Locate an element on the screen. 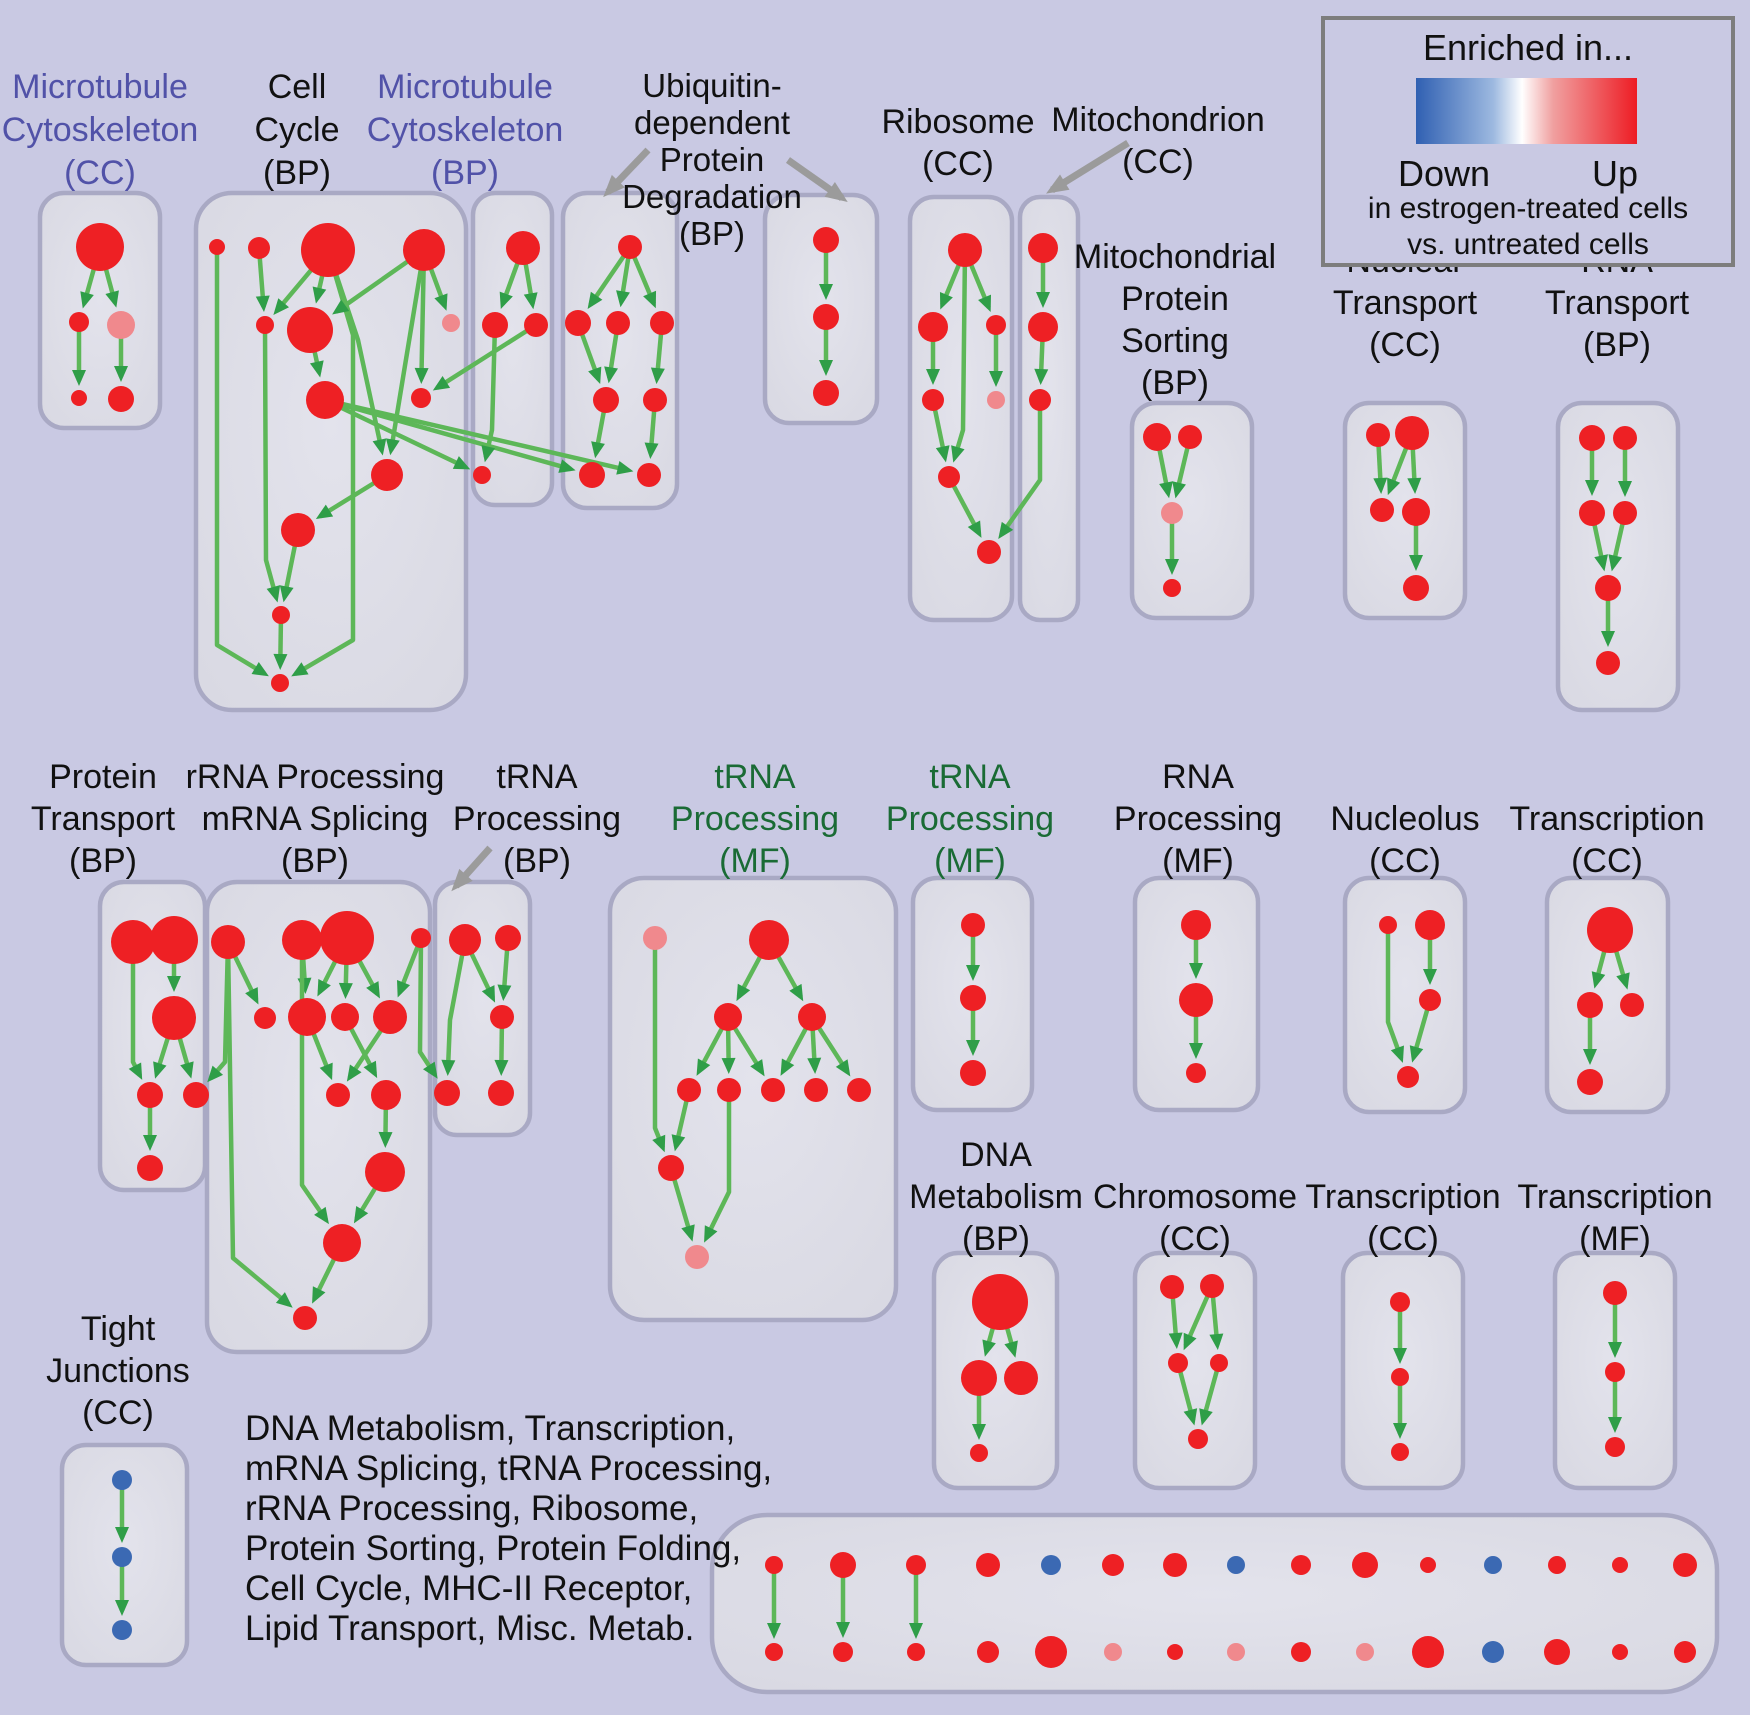  label-microtubule-cytoskeleton-cc: Microtubule Cytoskeleton (CC) is located at coordinates (100, 130).